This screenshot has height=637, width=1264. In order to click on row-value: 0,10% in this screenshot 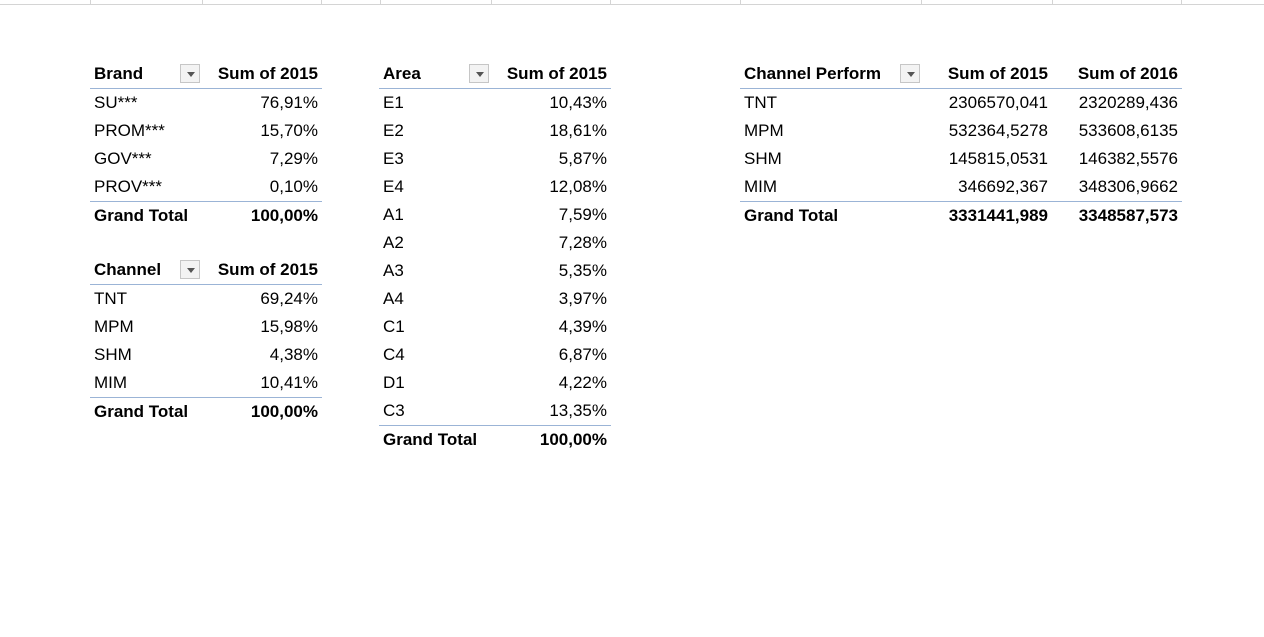, I will do `click(293, 186)`.